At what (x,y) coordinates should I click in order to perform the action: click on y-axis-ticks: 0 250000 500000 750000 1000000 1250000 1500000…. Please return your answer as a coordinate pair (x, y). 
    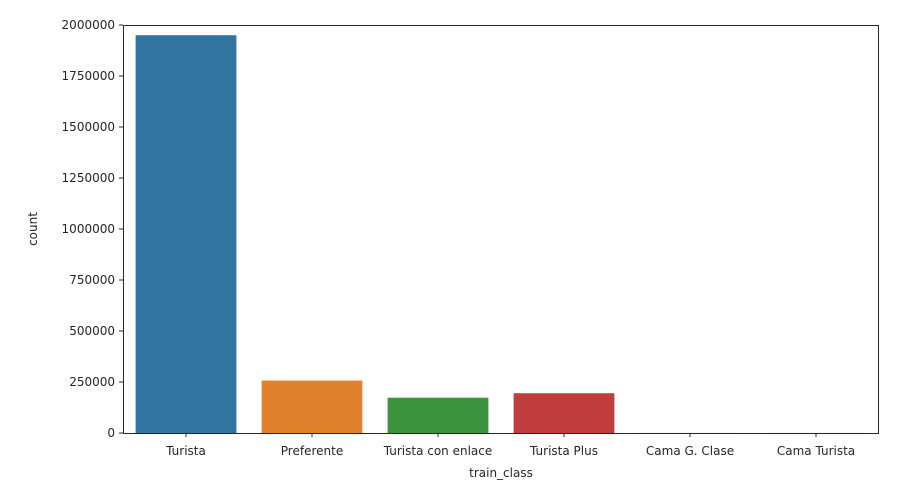
    Looking at the image, I should click on (92, 229).